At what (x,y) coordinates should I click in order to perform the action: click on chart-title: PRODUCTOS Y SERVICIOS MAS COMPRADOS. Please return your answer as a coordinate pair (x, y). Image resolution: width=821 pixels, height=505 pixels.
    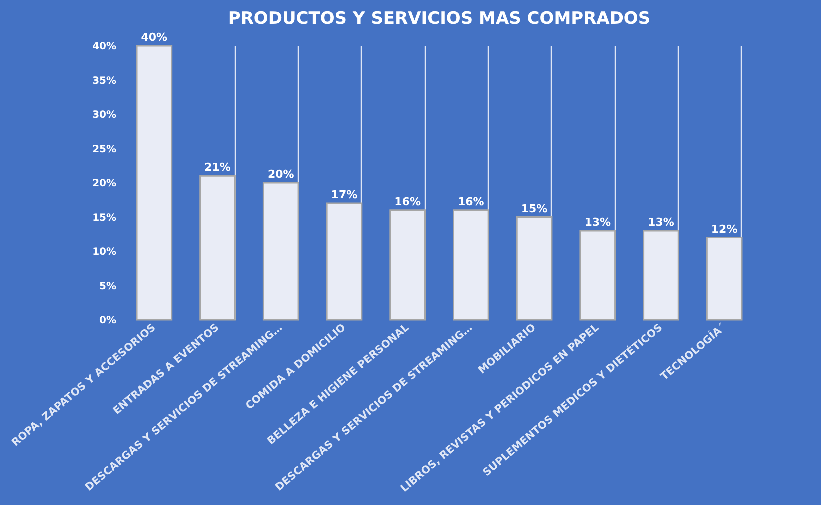
    Looking at the image, I should click on (439, 19).